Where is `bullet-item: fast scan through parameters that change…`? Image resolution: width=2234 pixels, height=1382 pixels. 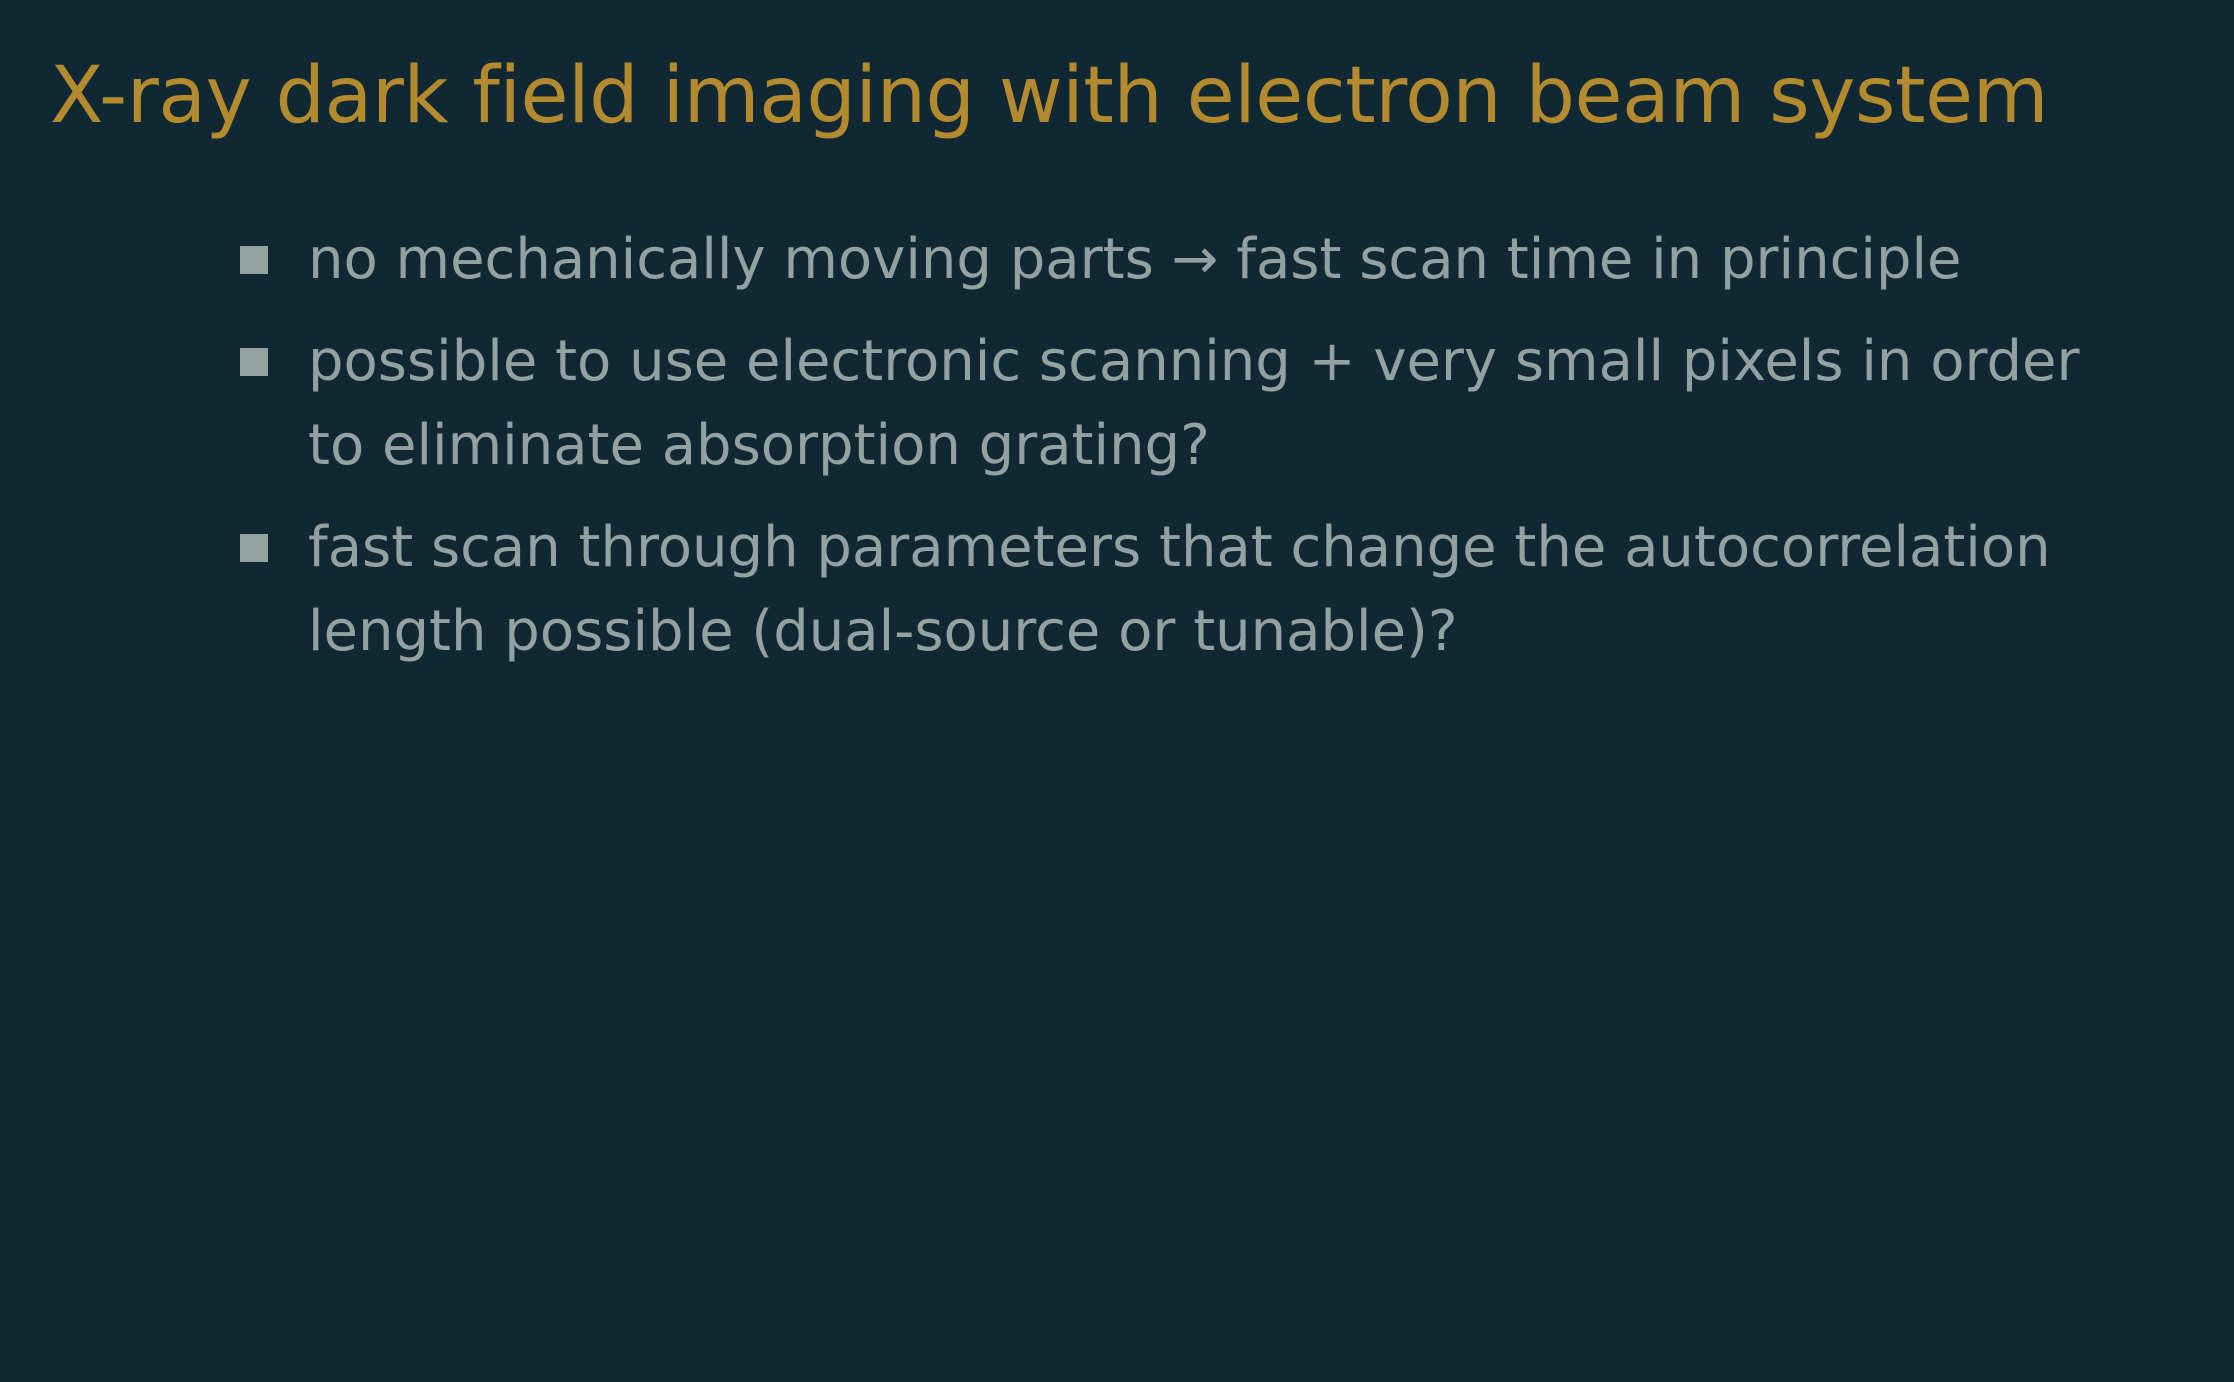 bullet-item: fast scan through parameters that change… is located at coordinates (1180, 590).